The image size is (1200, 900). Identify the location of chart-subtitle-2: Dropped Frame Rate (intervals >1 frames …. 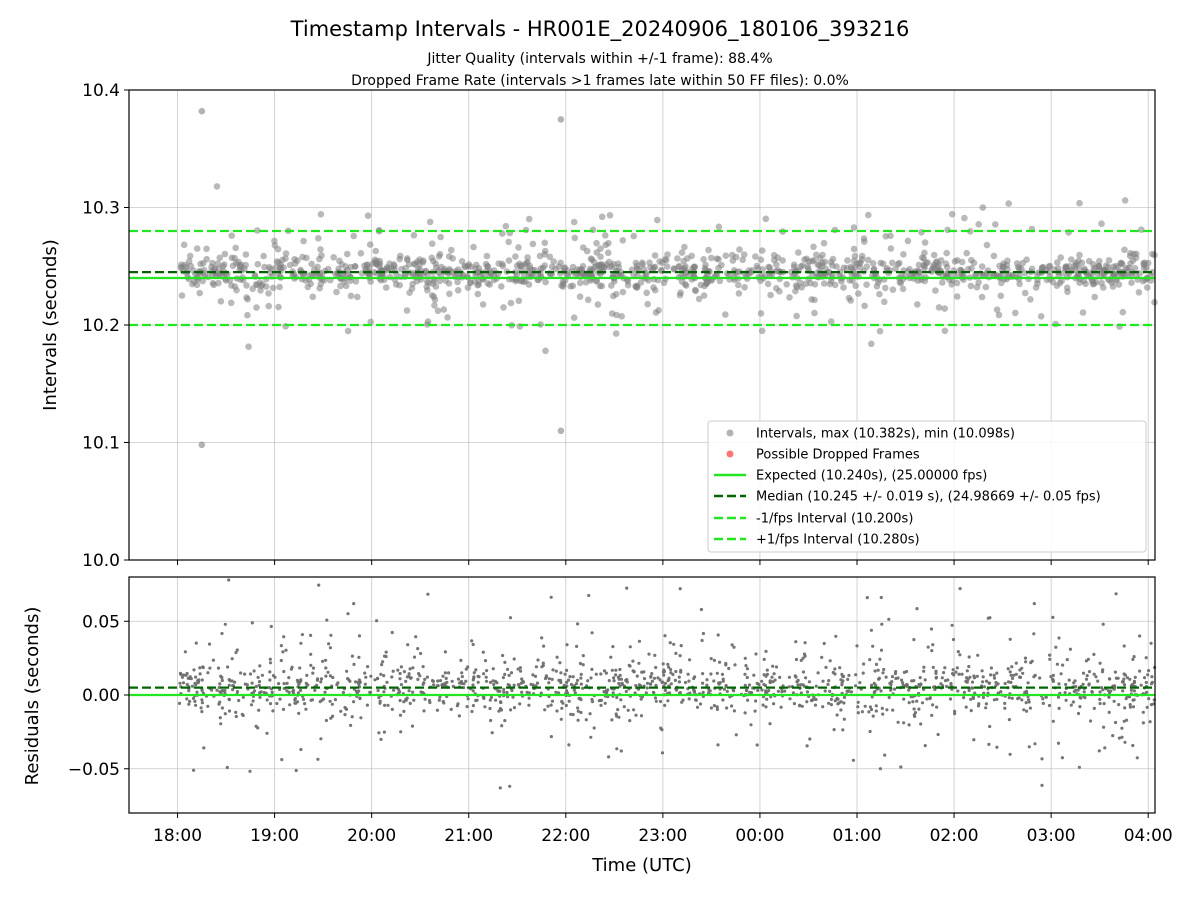
(600, 81).